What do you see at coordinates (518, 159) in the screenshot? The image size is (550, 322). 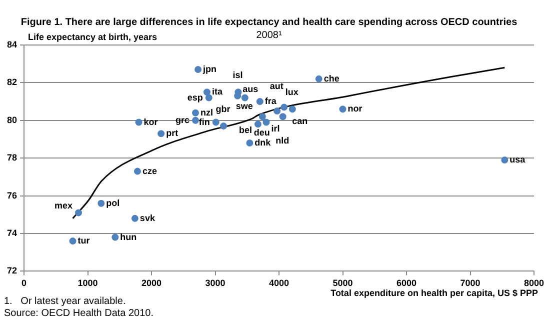 I see `annotation: usa` at bounding box center [518, 159].